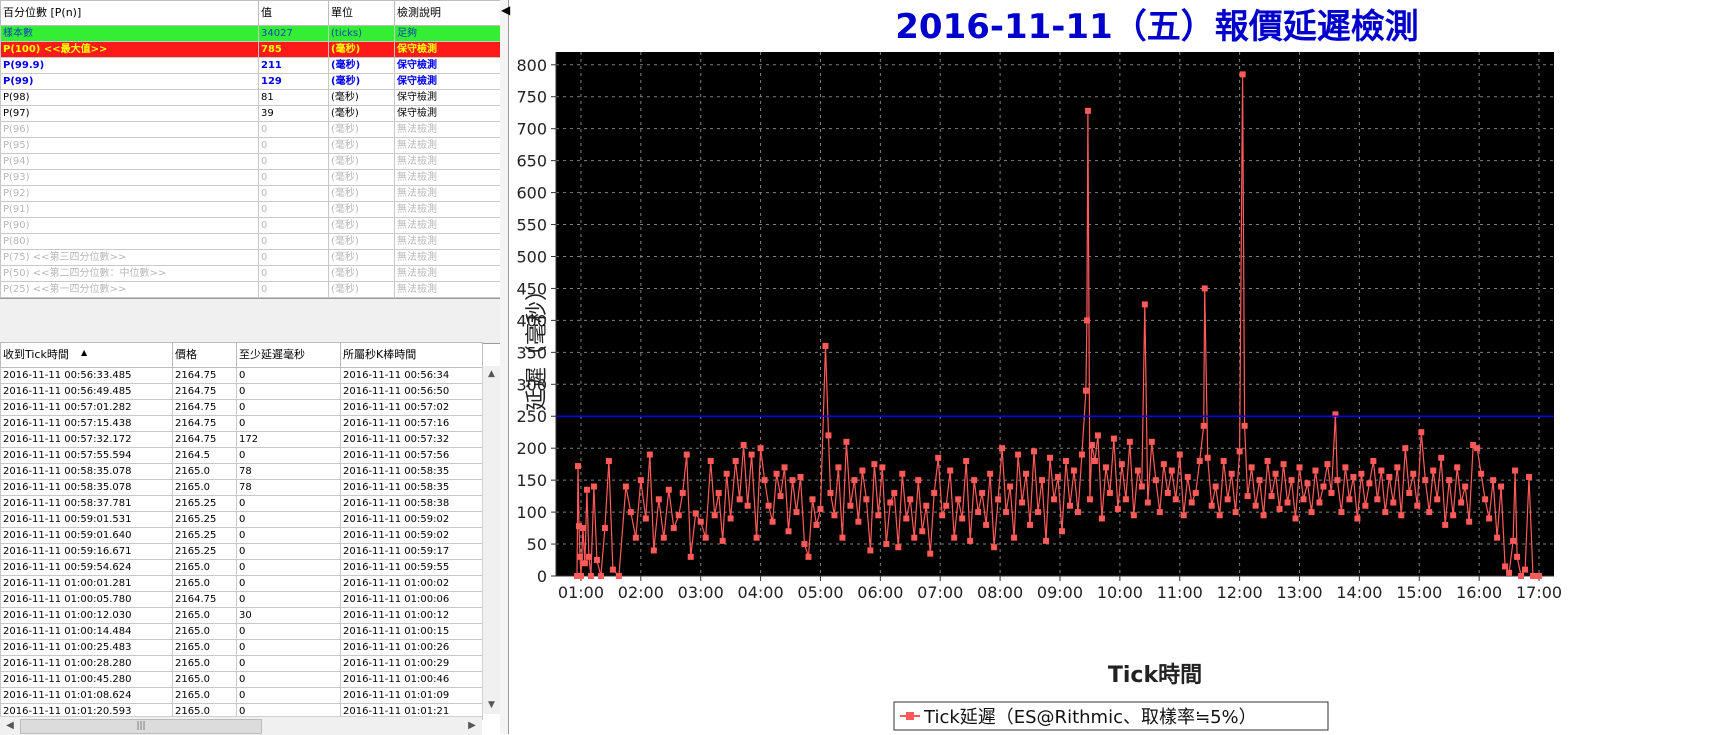  What do you see at coordinates (129, 33) in the screenshot?
I see `percentile-label-cell: 樣本數` at bounding box center [129, 33].